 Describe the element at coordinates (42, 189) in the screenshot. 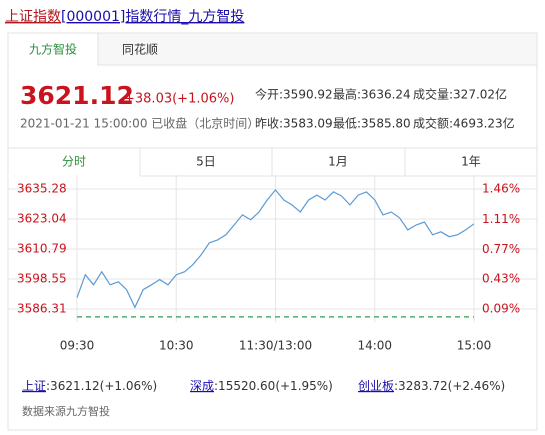

I see `y-tick-label: 3635.28` at that location.